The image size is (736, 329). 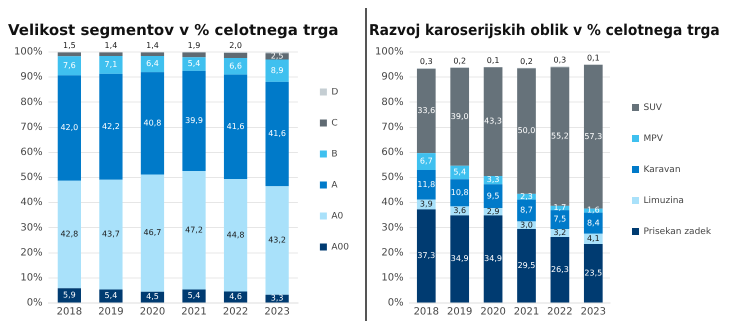 I want to click on y-tick-label: 80%, so click(x=31, y=102).